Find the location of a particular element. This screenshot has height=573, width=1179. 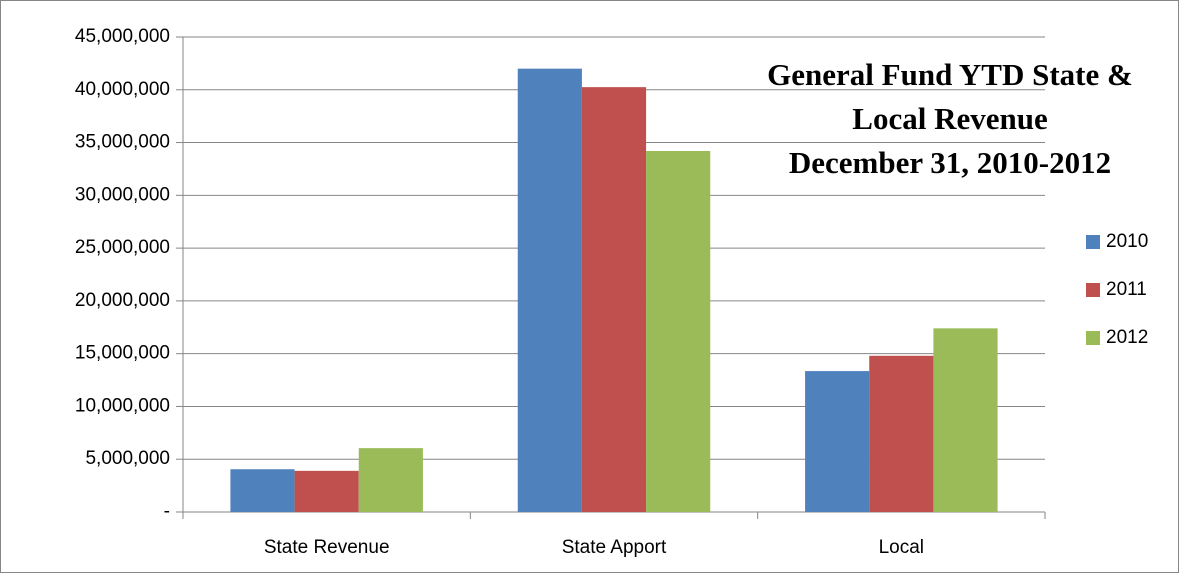

chart-title: General Fund YTD State & is located at coordinates (950, 74).